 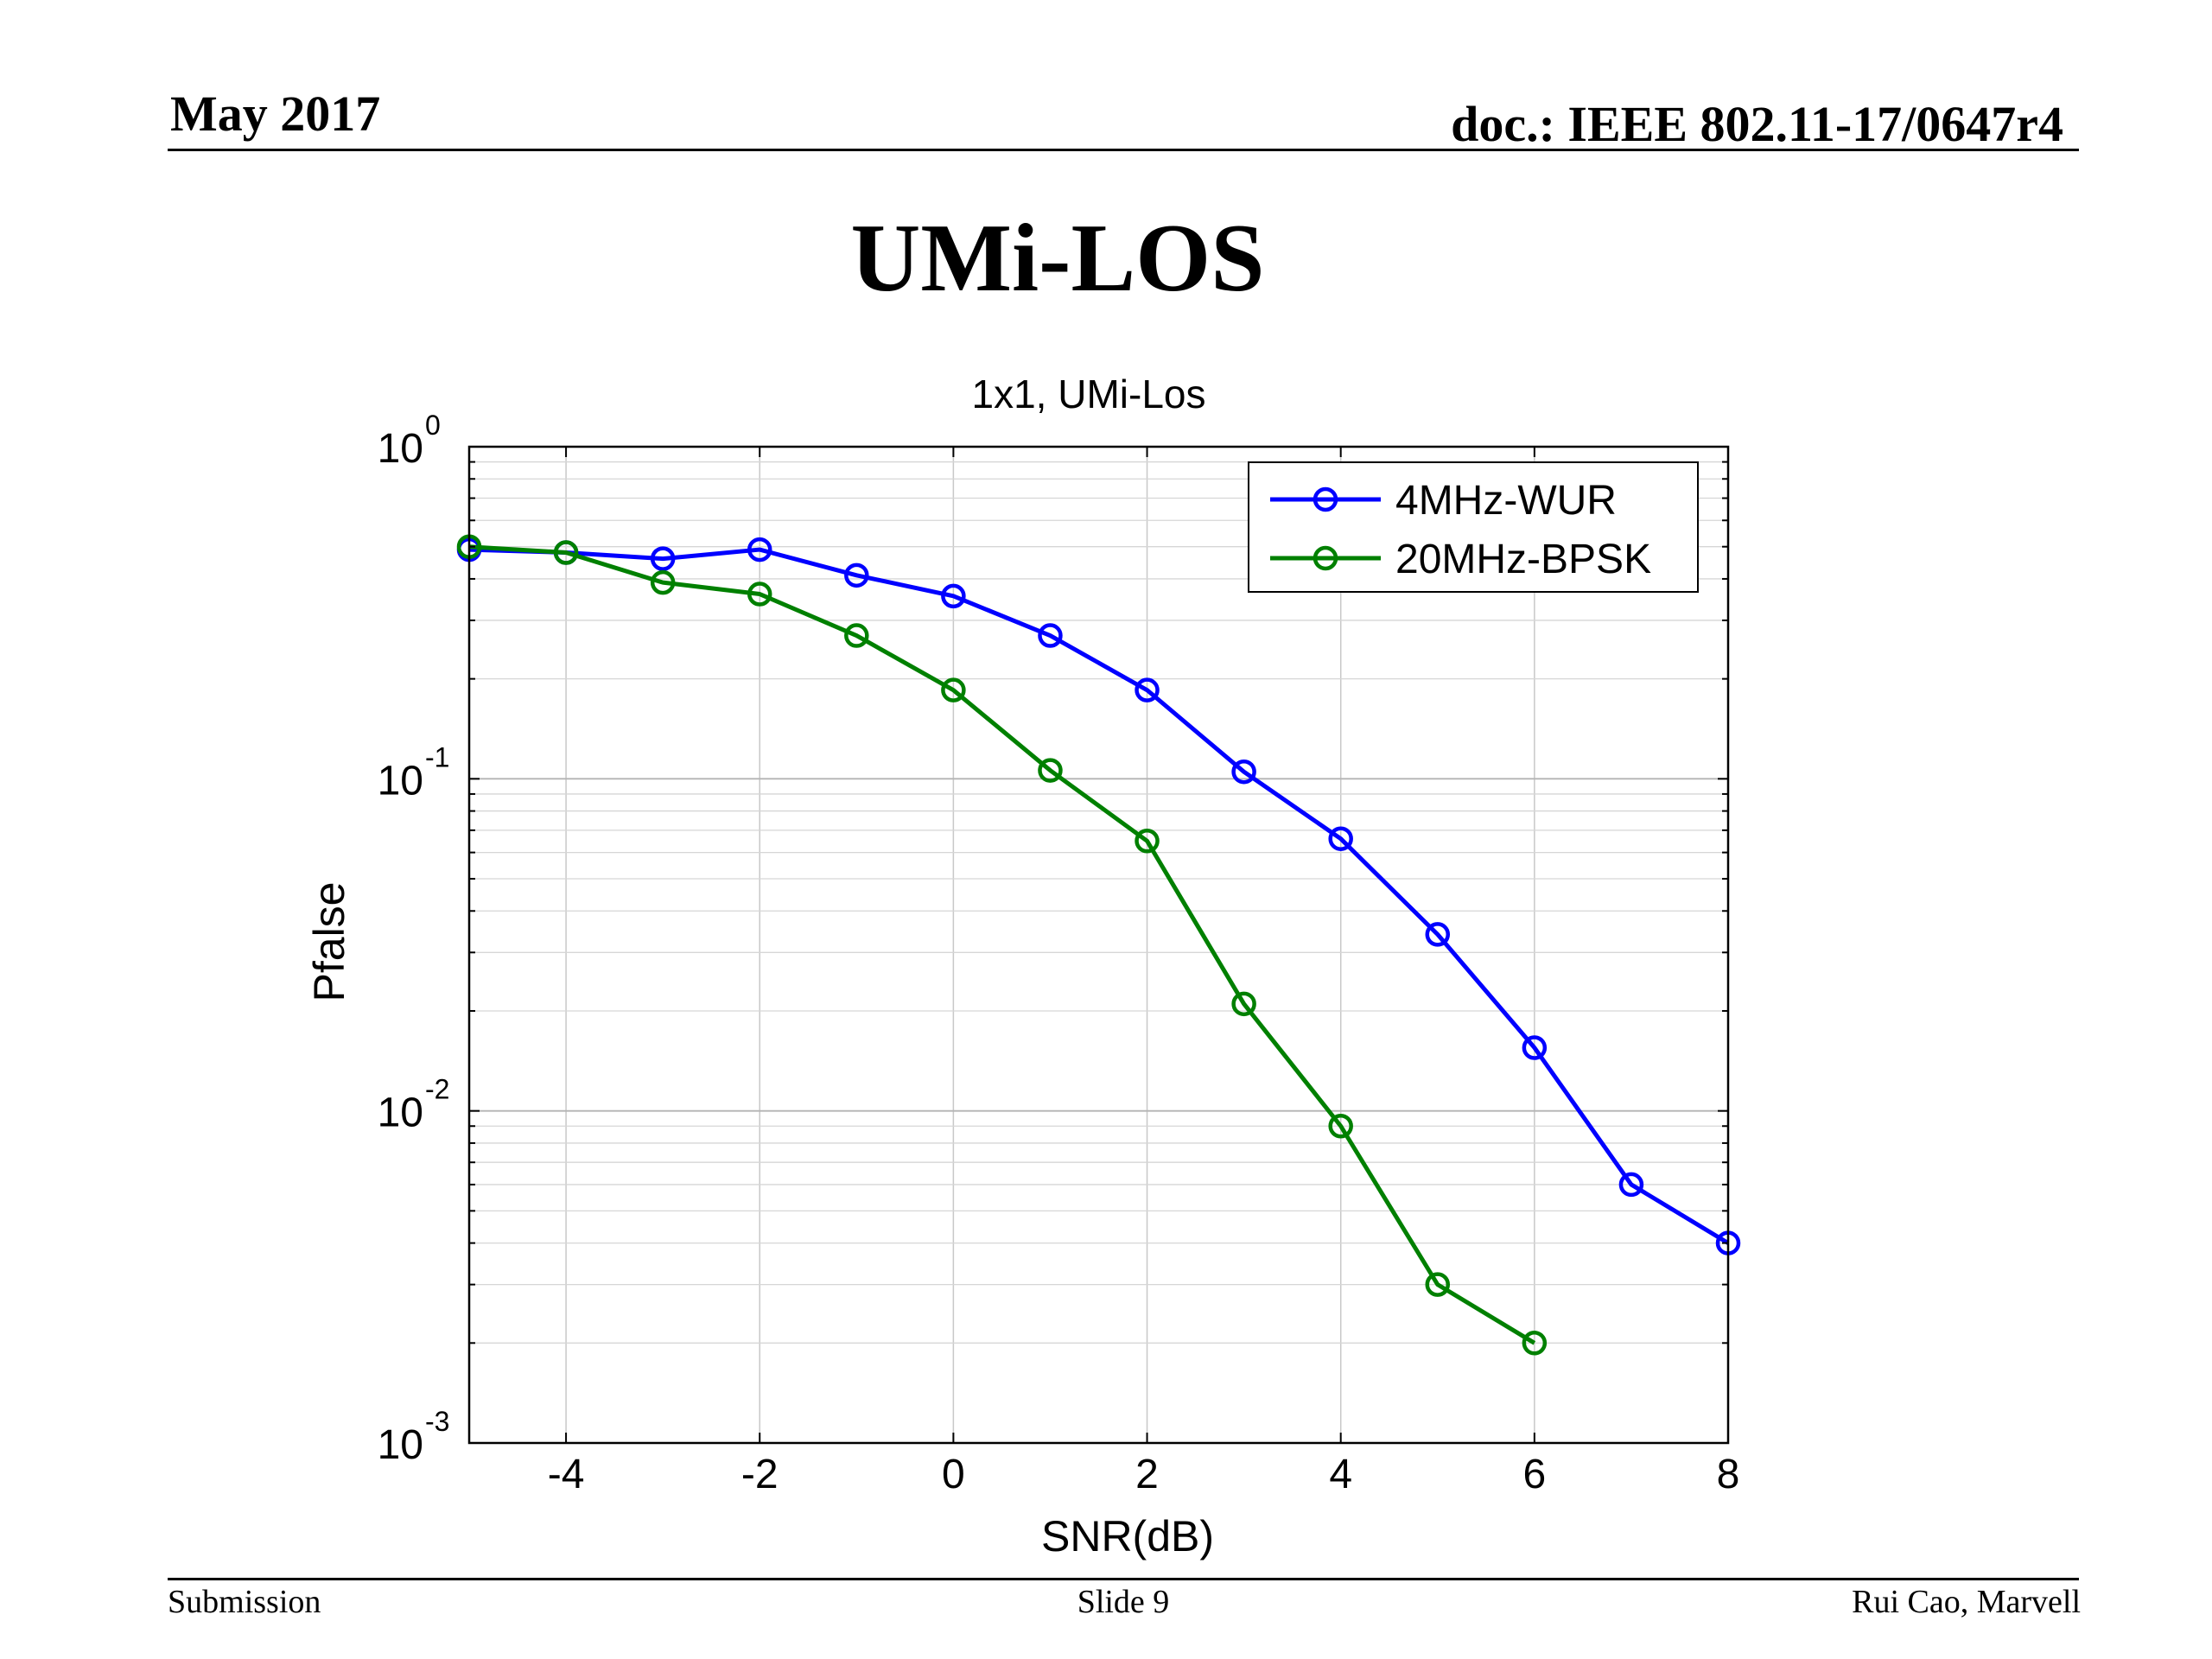 I want to click on header-rule, so click(x=1123, y=150).